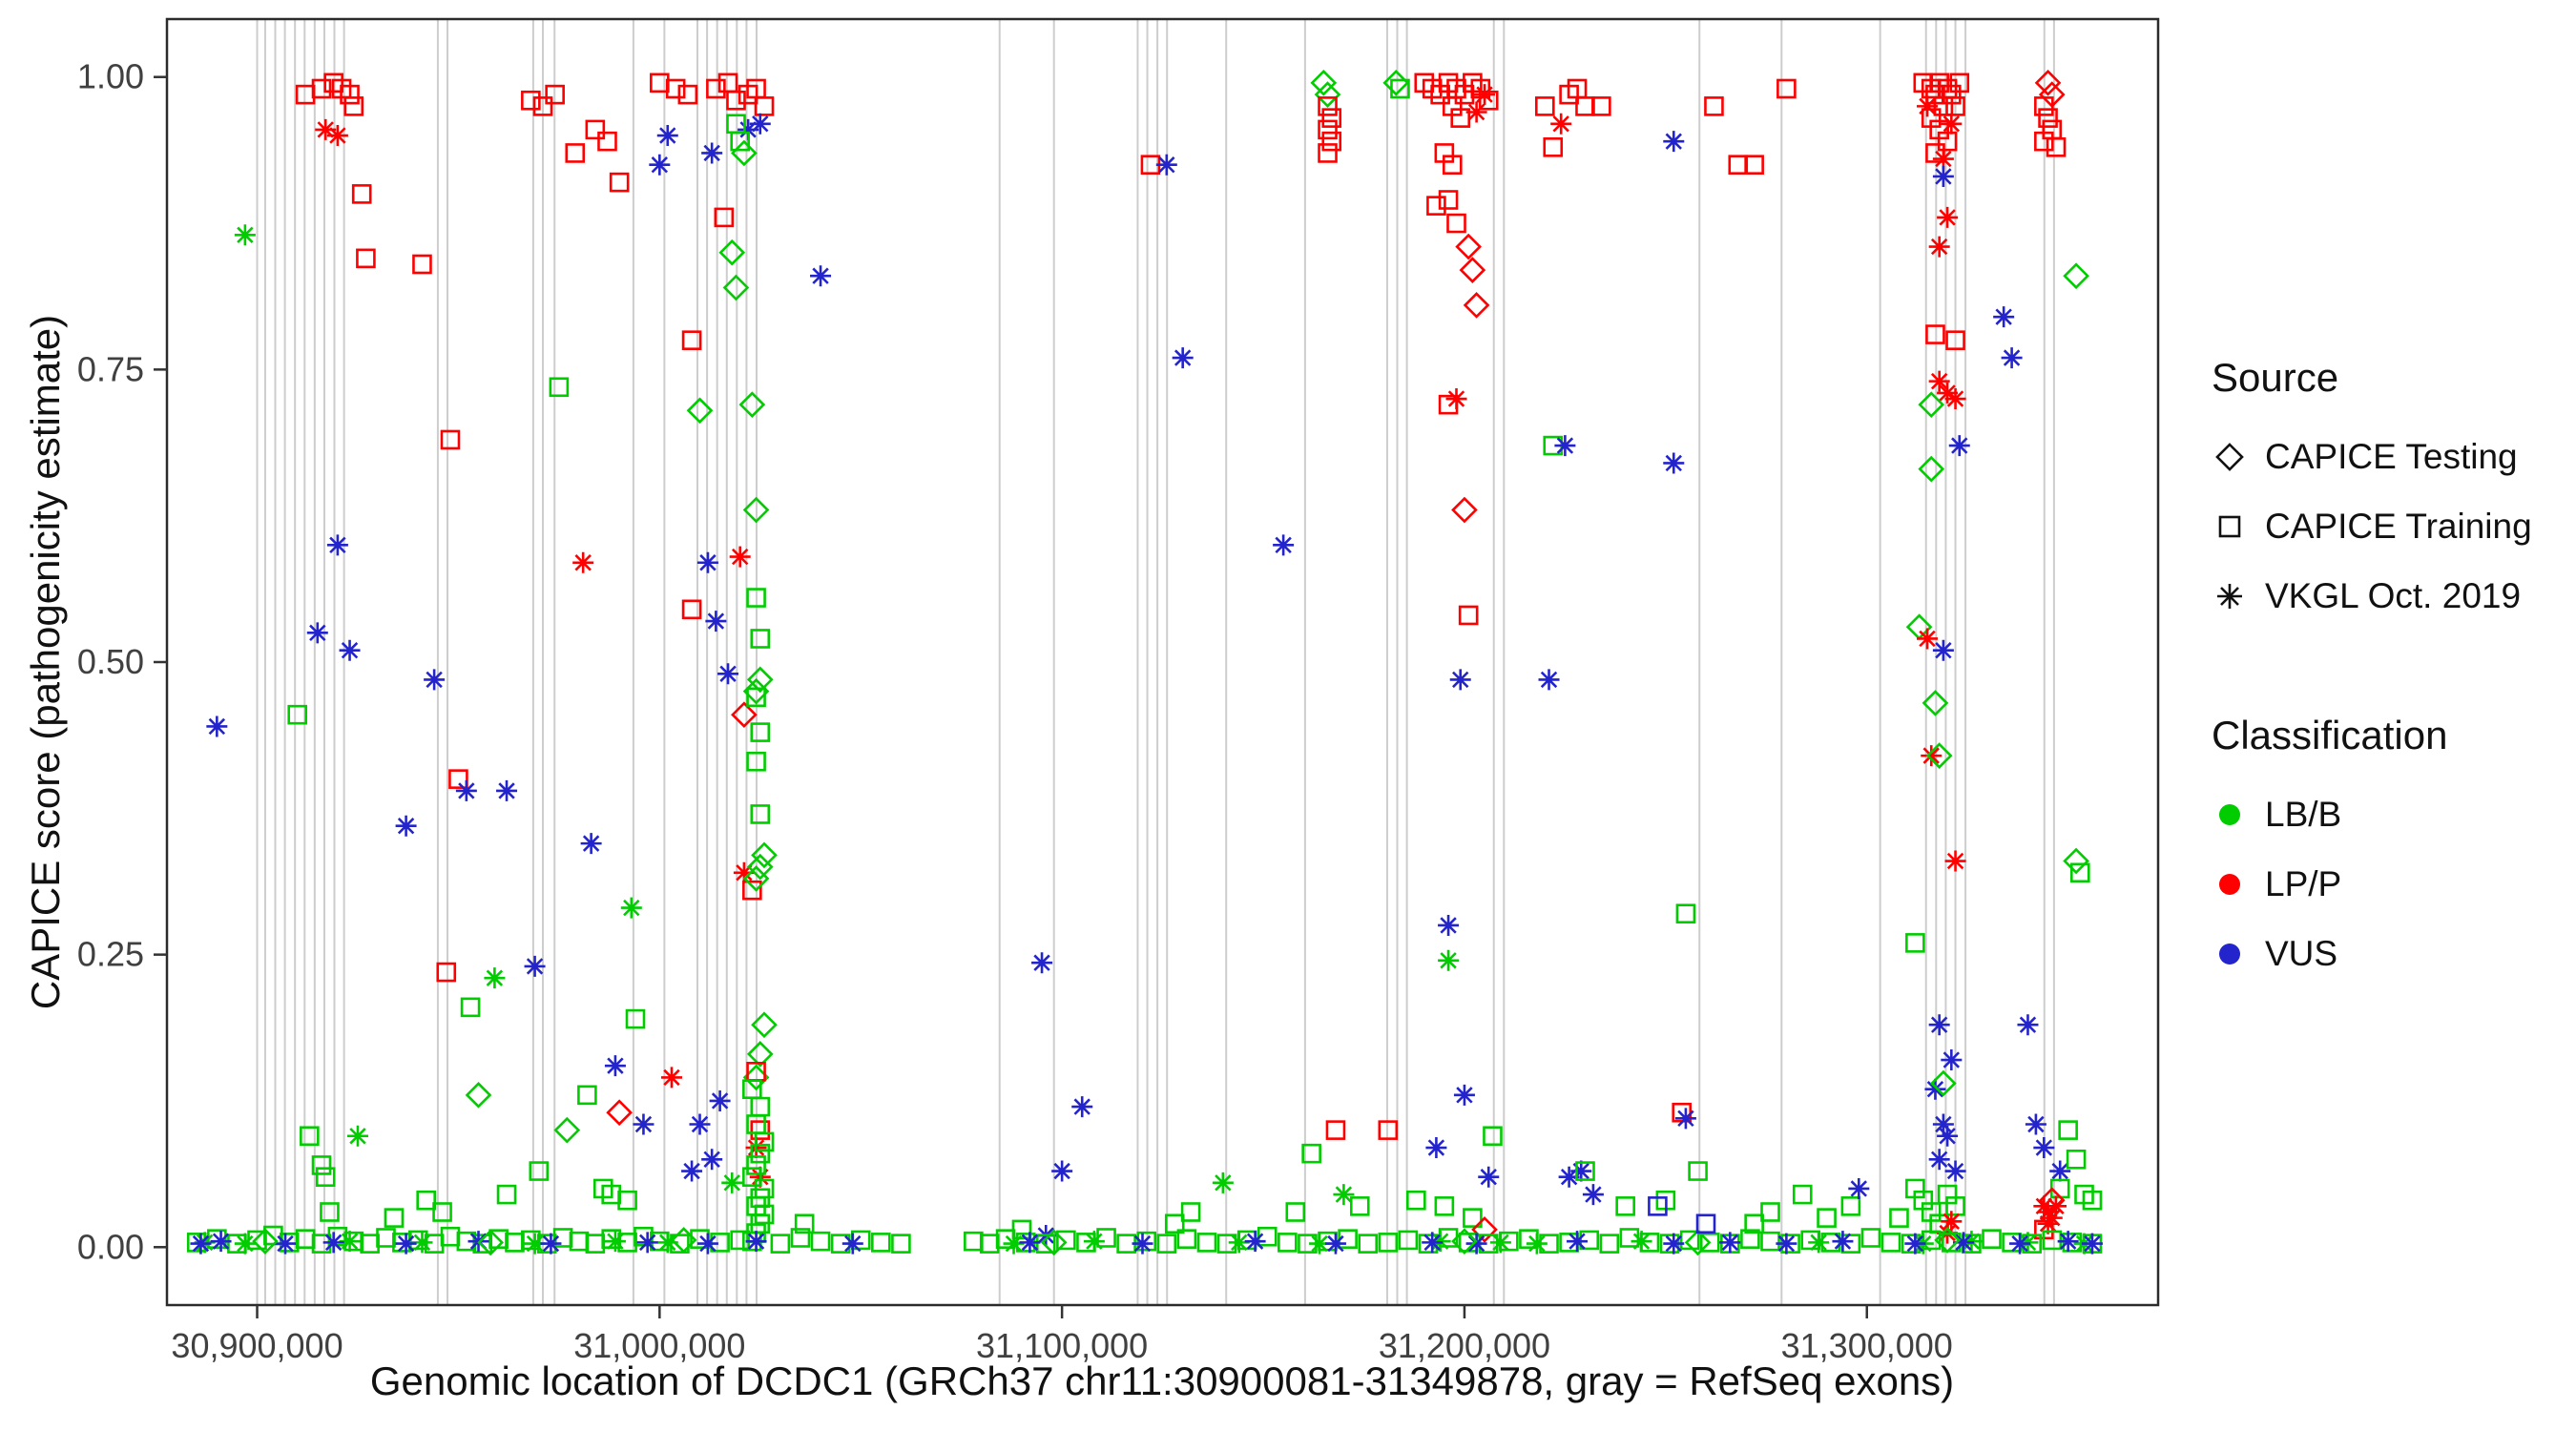 The width and height of the screenshot is (2576, 1431). Describe the element at coordinates (2303, 883) in the screenshot. I see `legend-item-label: LP/P` at that location.